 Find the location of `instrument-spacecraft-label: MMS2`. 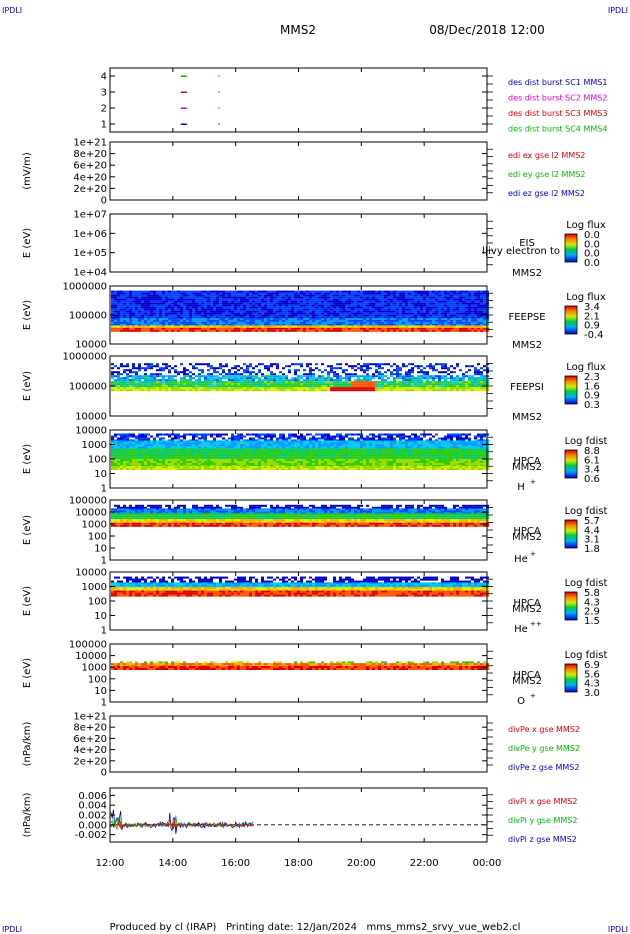

instrument-spacecraft-label: MMS2 is located at coordinates (527, 273).